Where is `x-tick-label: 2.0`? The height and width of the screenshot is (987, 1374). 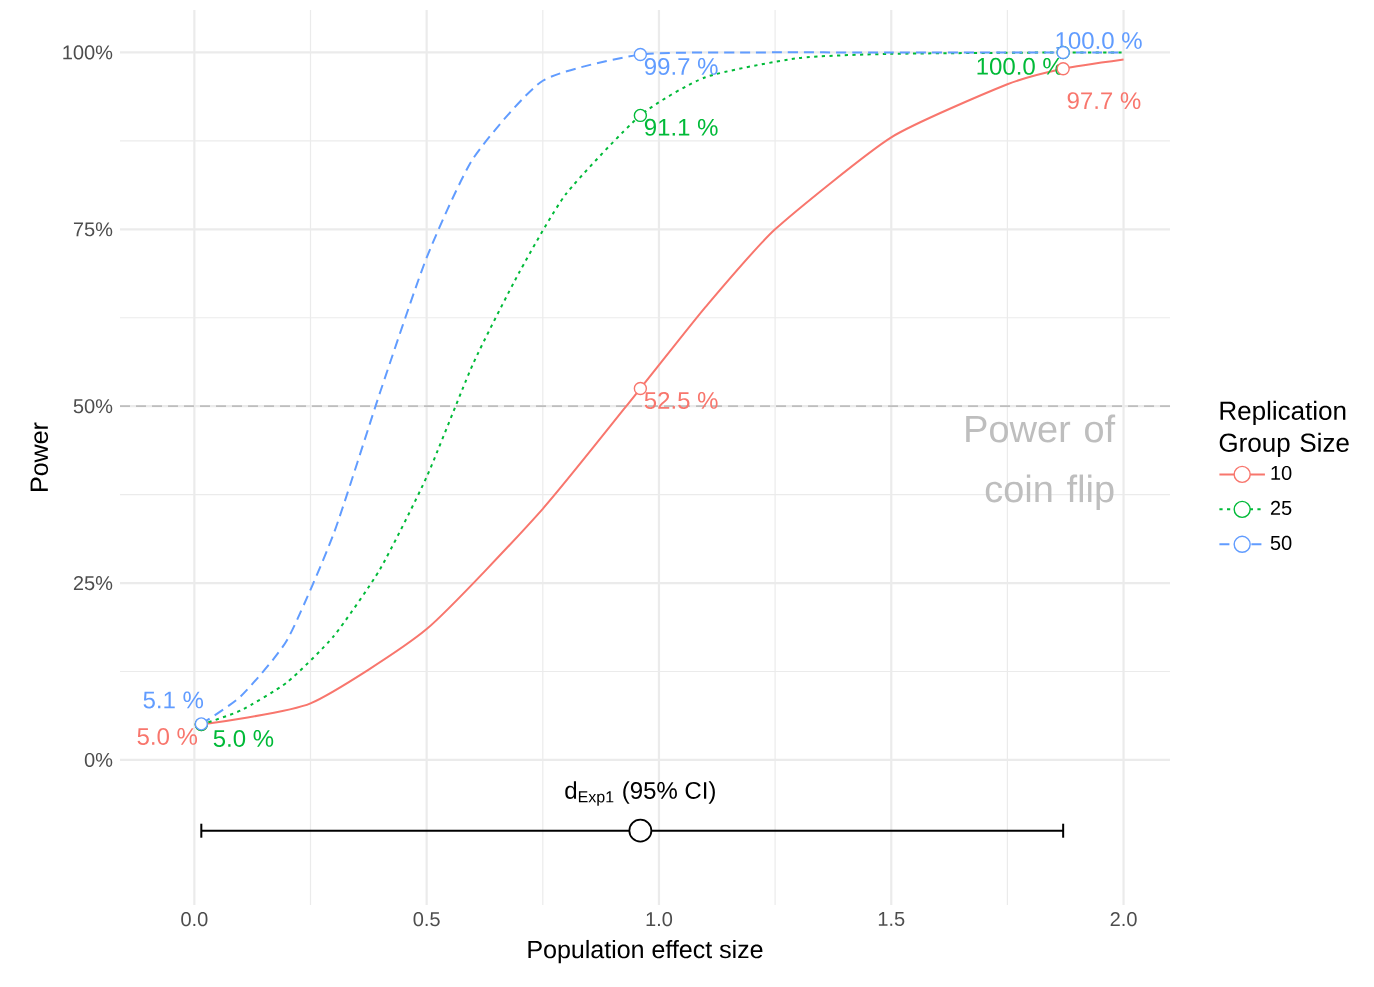 x-tick-label: 2.0 is located at coordinates (1123, 919).